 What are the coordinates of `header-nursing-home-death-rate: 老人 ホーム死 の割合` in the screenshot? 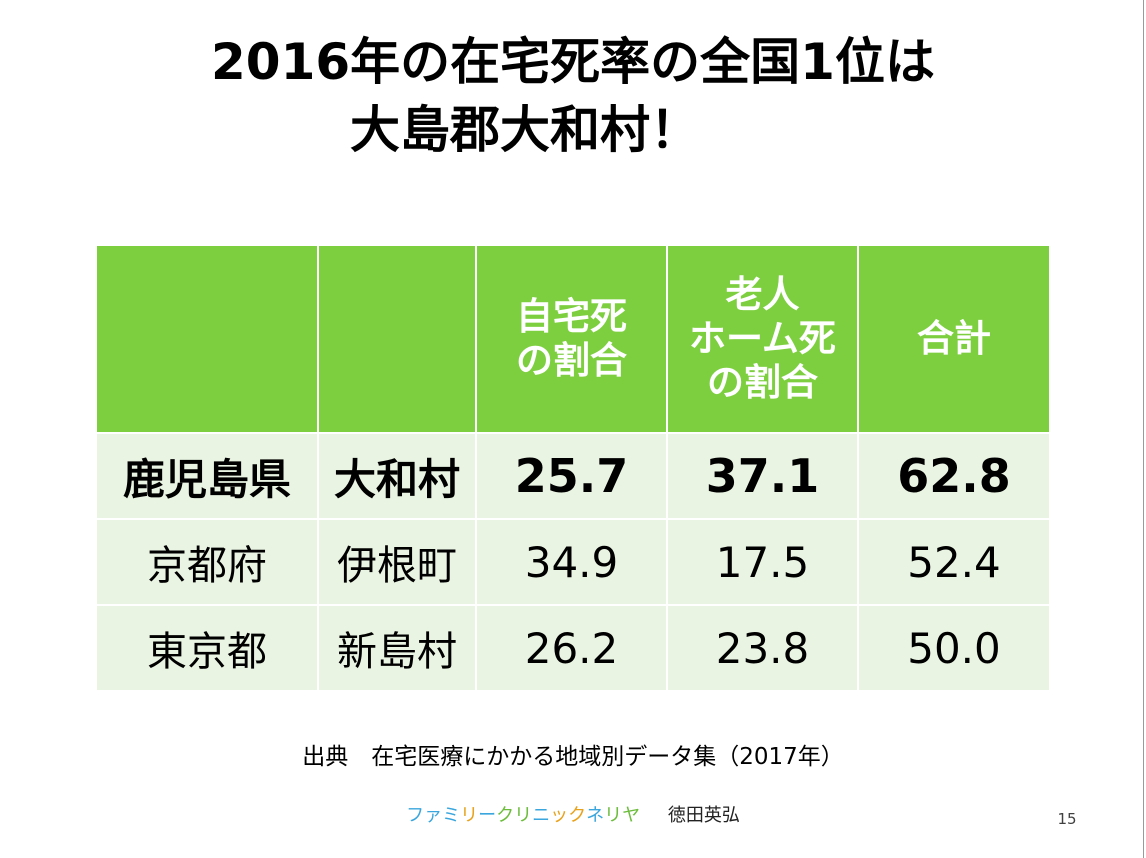 It's located at (762, 339).